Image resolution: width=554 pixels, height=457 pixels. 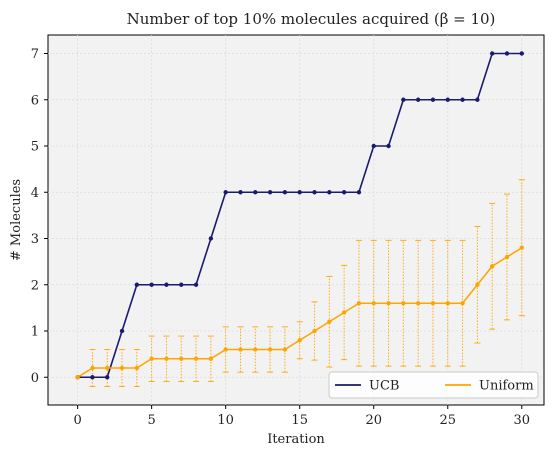 I want to click on x-tick-label: 0, so click(x=77, y=420).